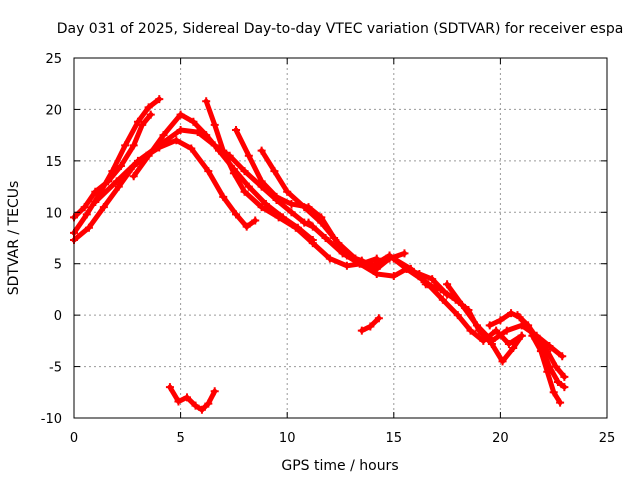  What do you see at coordinates (180, 438) in the screenshot?
I see `x-tick-label: 5` at bounding box center [180, 438].